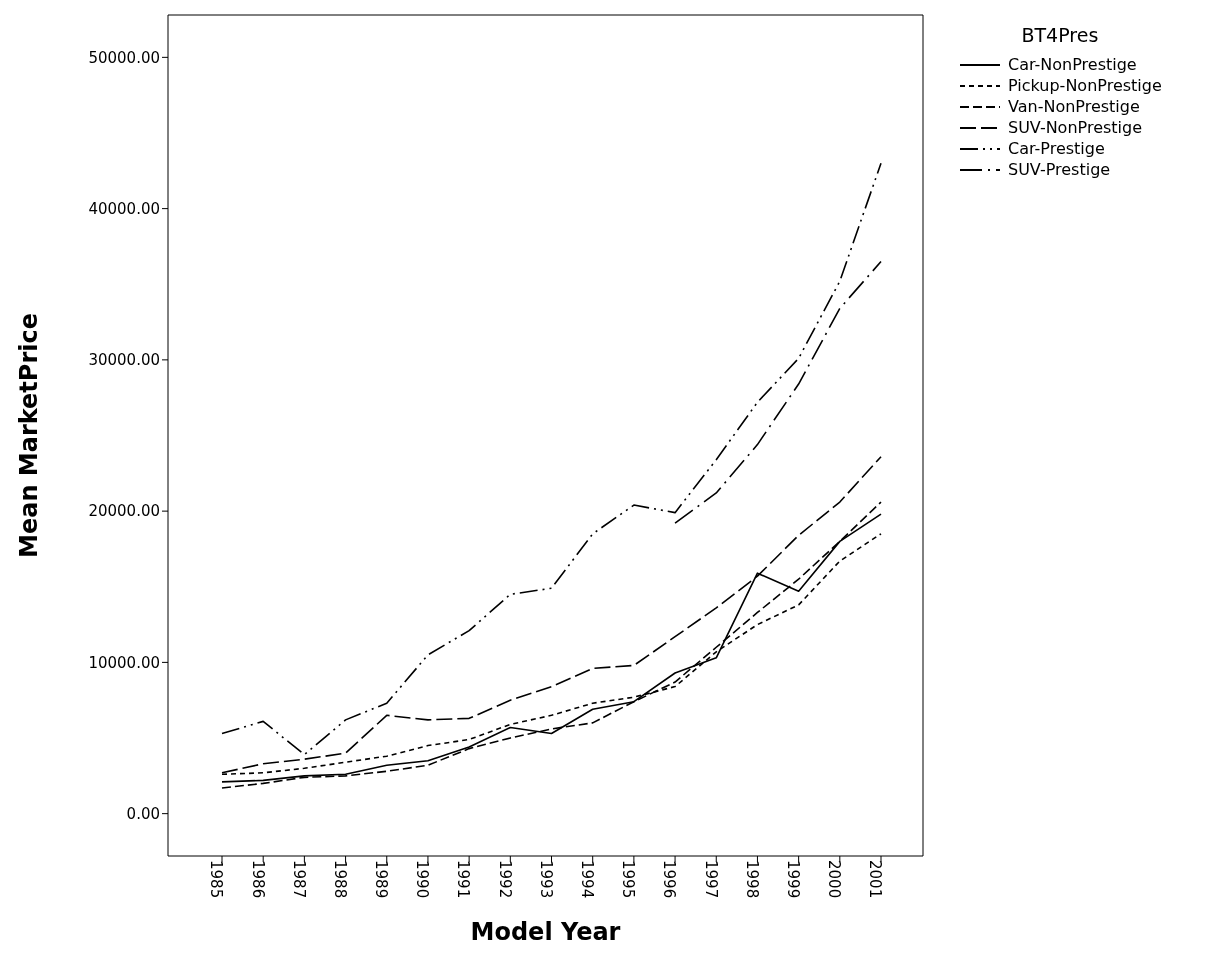 The width and height of the screenshot is (1213, 969). Describe the element at coordinates (875, 879) in the screenshot. I see `x-tick-label: 2001` at that location.